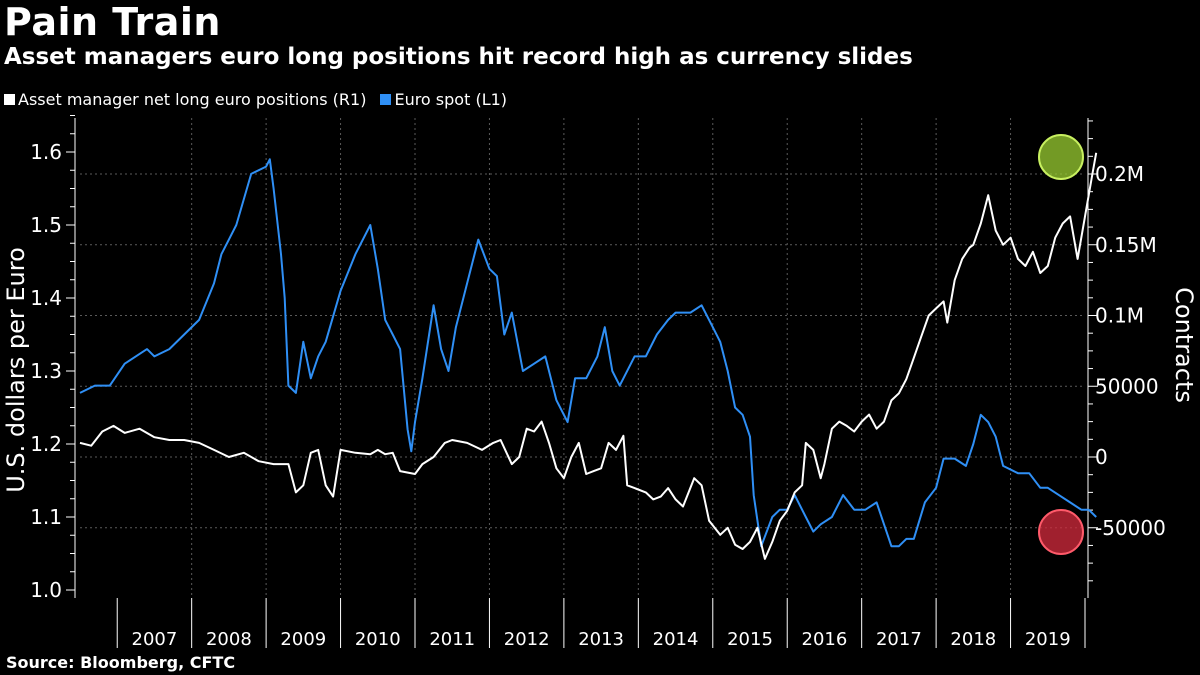  Describe the element at coordinates (1126, 358) in the screenshot. I see `right-axis: -50000 0 50000 0.1M 0.15M 0.2M` at that location.